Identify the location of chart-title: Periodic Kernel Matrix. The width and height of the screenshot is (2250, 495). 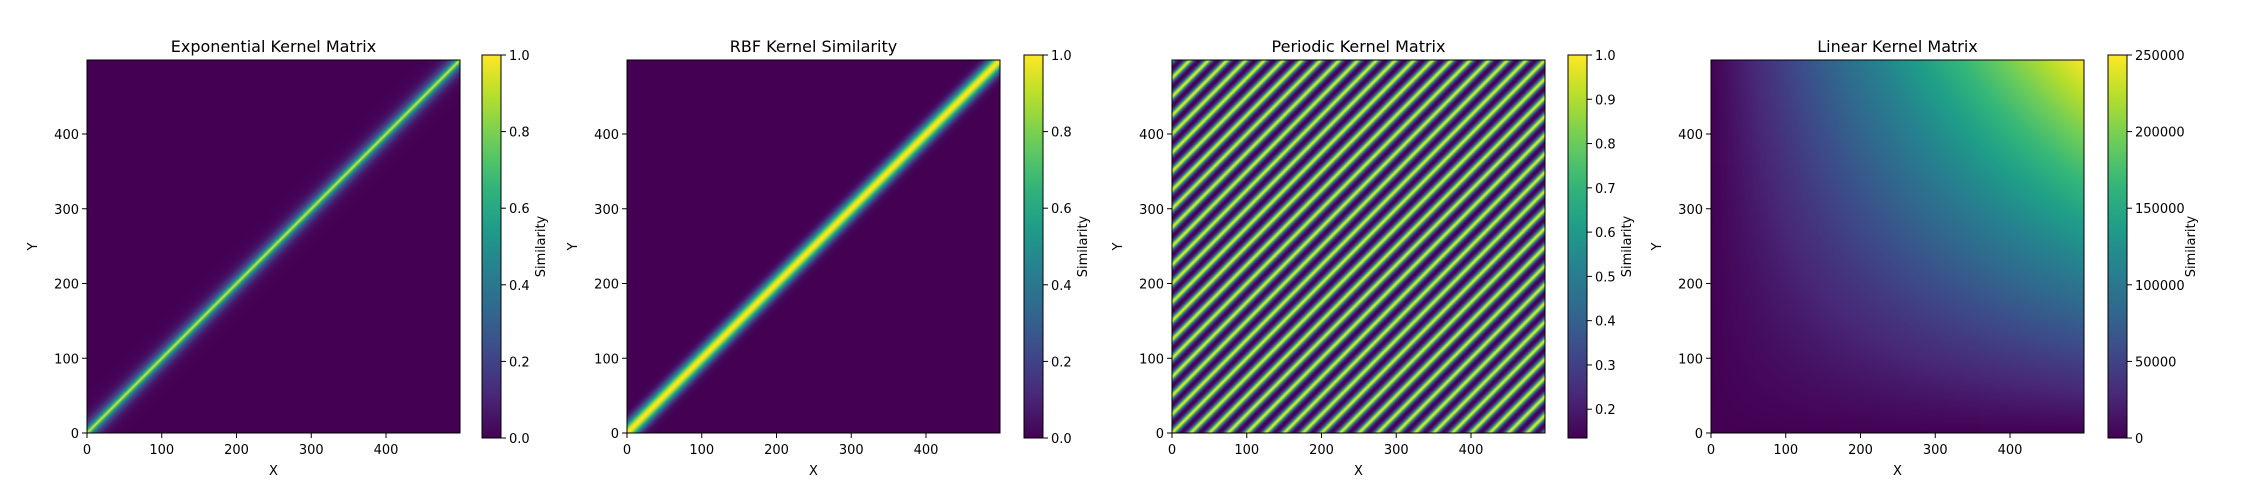
(1359, 46).